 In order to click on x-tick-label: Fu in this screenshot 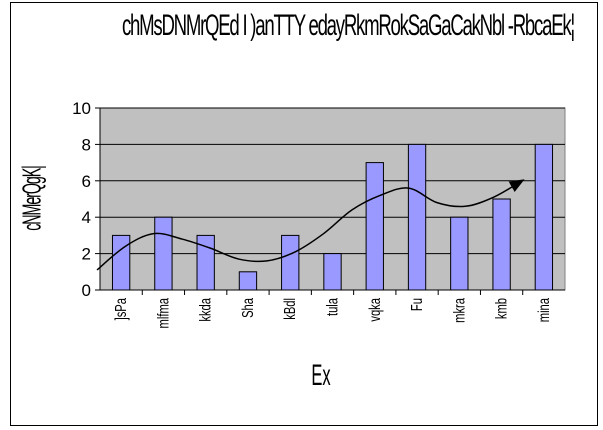, I will do `click(416, 304)`.